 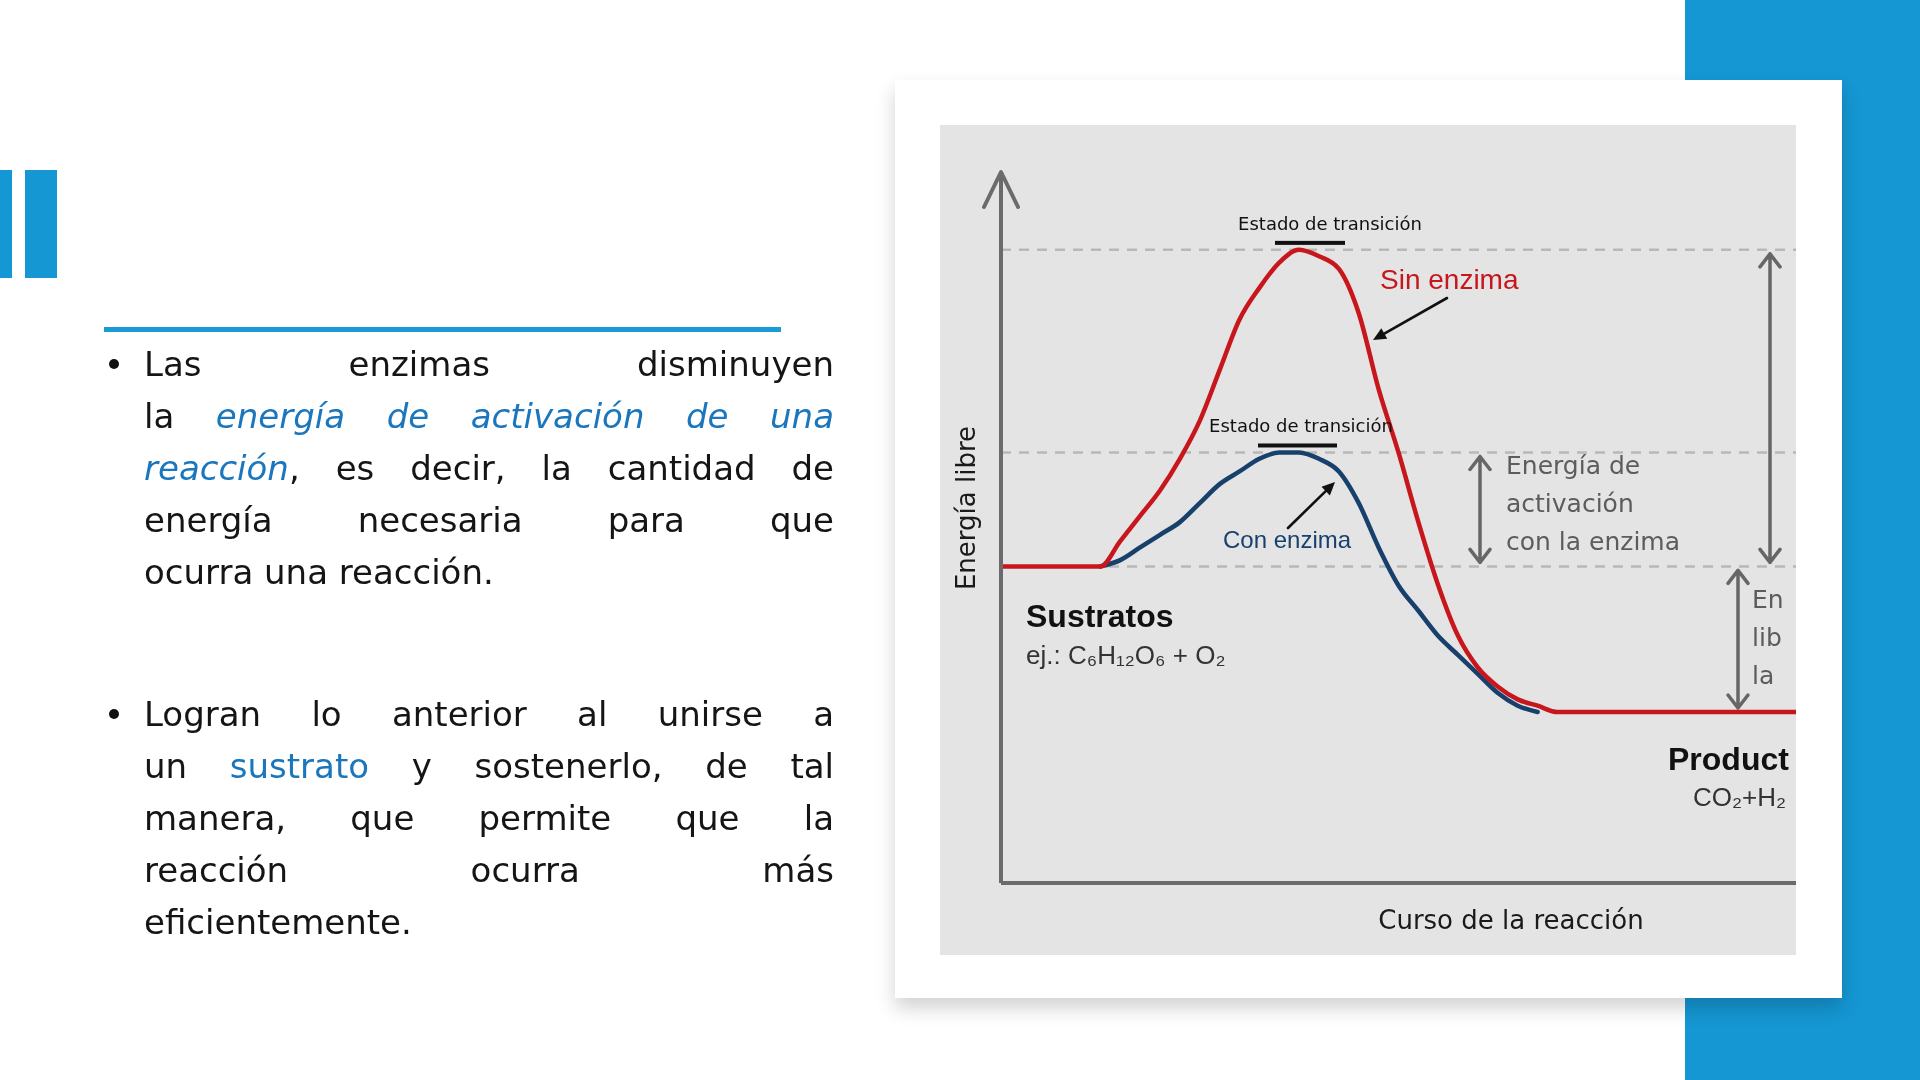 I want to click on annotation: Product, so click(x=1728, y=759).